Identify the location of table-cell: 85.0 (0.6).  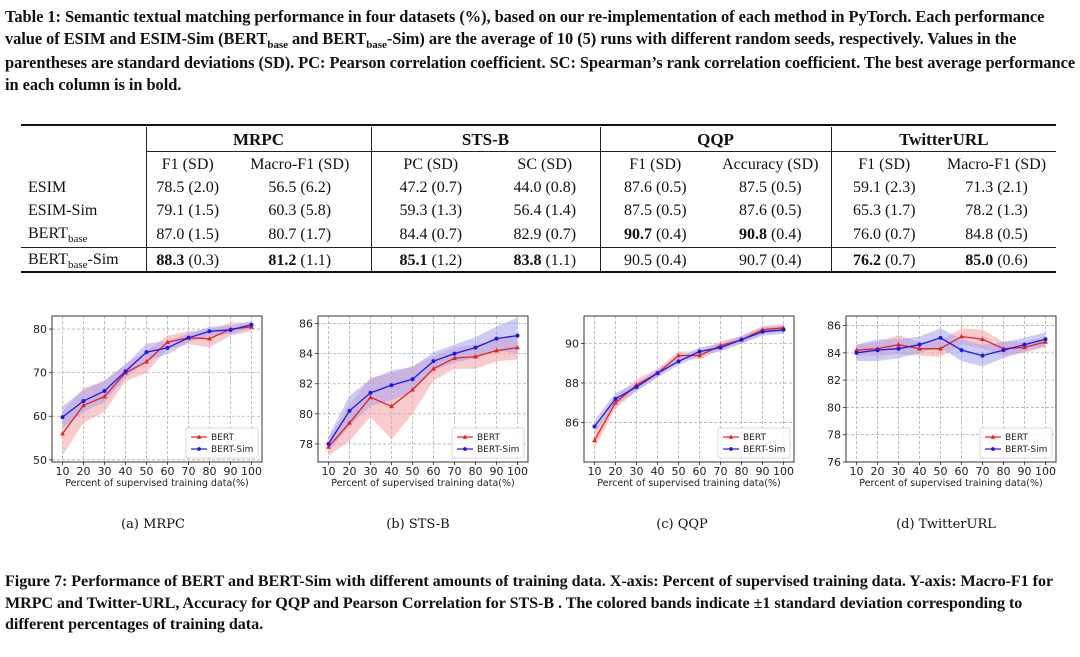
(997, 260).